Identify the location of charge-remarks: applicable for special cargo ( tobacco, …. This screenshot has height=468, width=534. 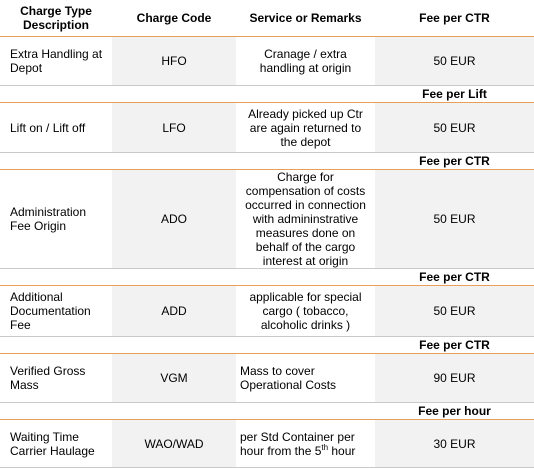
(305, 311).